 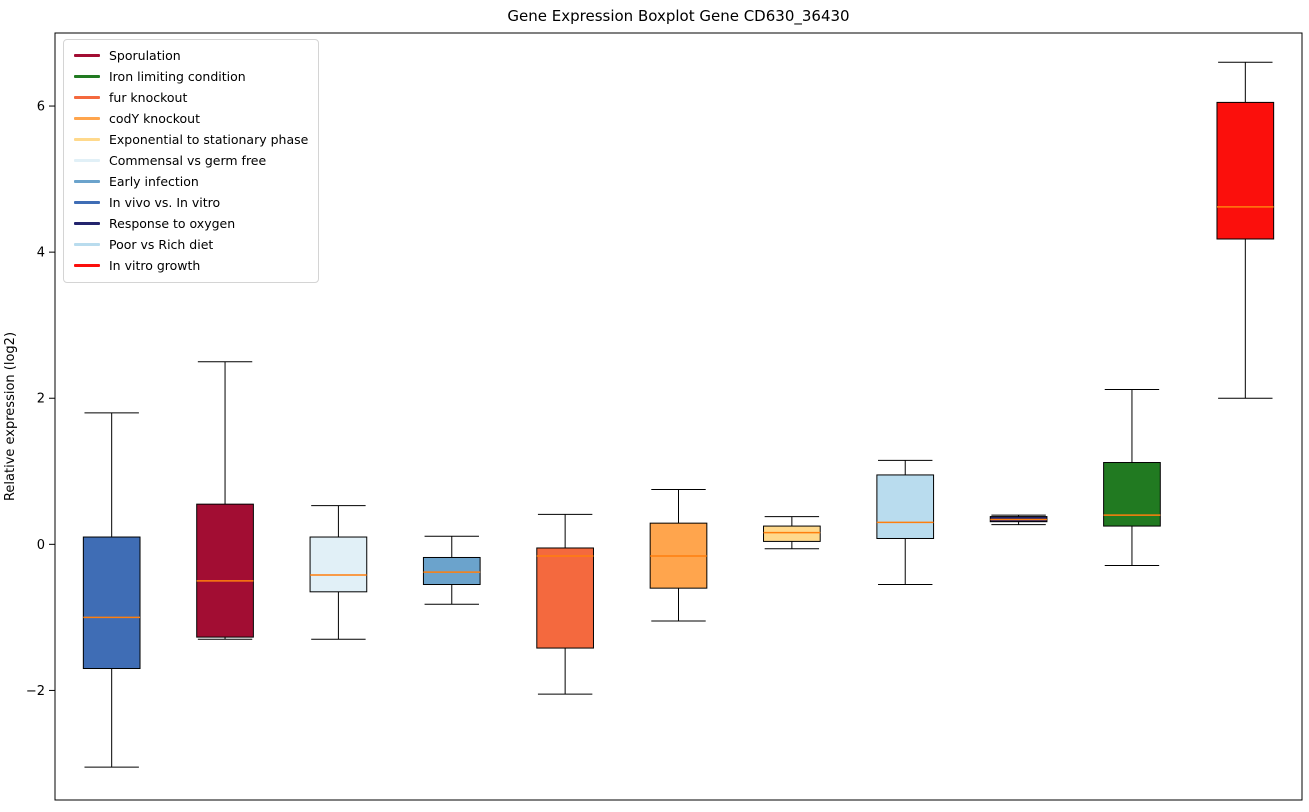 I want to click on legend-label: Early infection, so click(x=154, y=181).